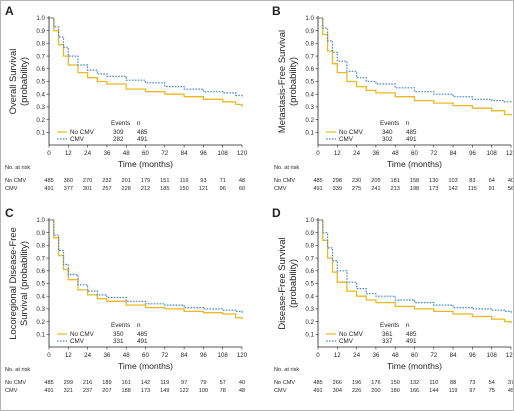 This screenshot has height=411, width=514. What do you see at coordinates (146, 62) in the screenshot?
I see `series-no-cmv-a` at bounding box center [146, 62].